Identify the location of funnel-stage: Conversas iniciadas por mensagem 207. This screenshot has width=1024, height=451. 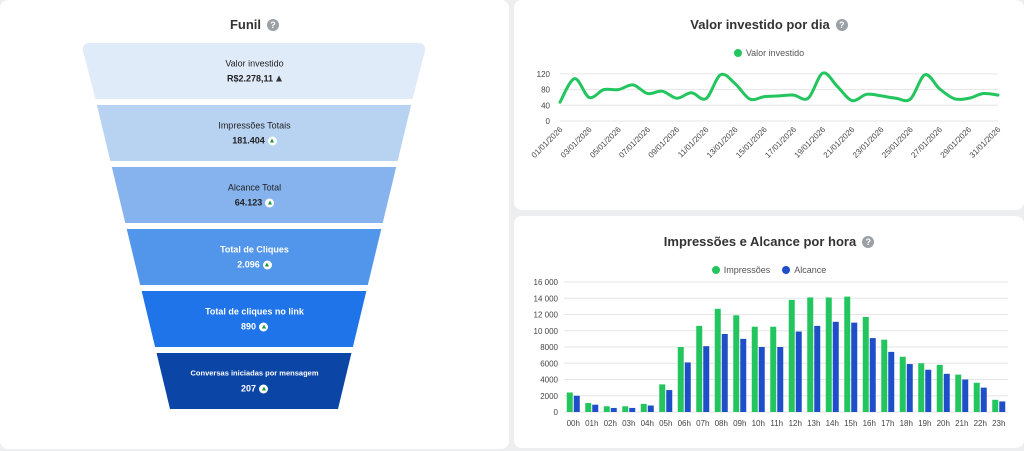
(254, 381).